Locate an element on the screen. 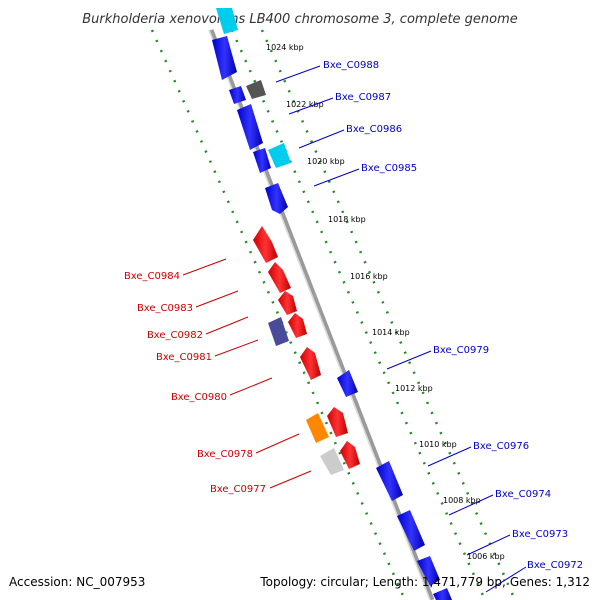 This screenshot has height=600, width=600. tick-label: 1016 kbp is located at coordinates (369, 276).